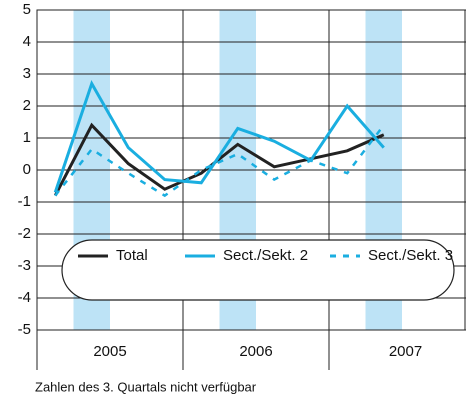 Image resolution: width=467 pixels, height=406 pixels. I want to click on legend-label: Sect./Sekt. 3, so click(410, 255).